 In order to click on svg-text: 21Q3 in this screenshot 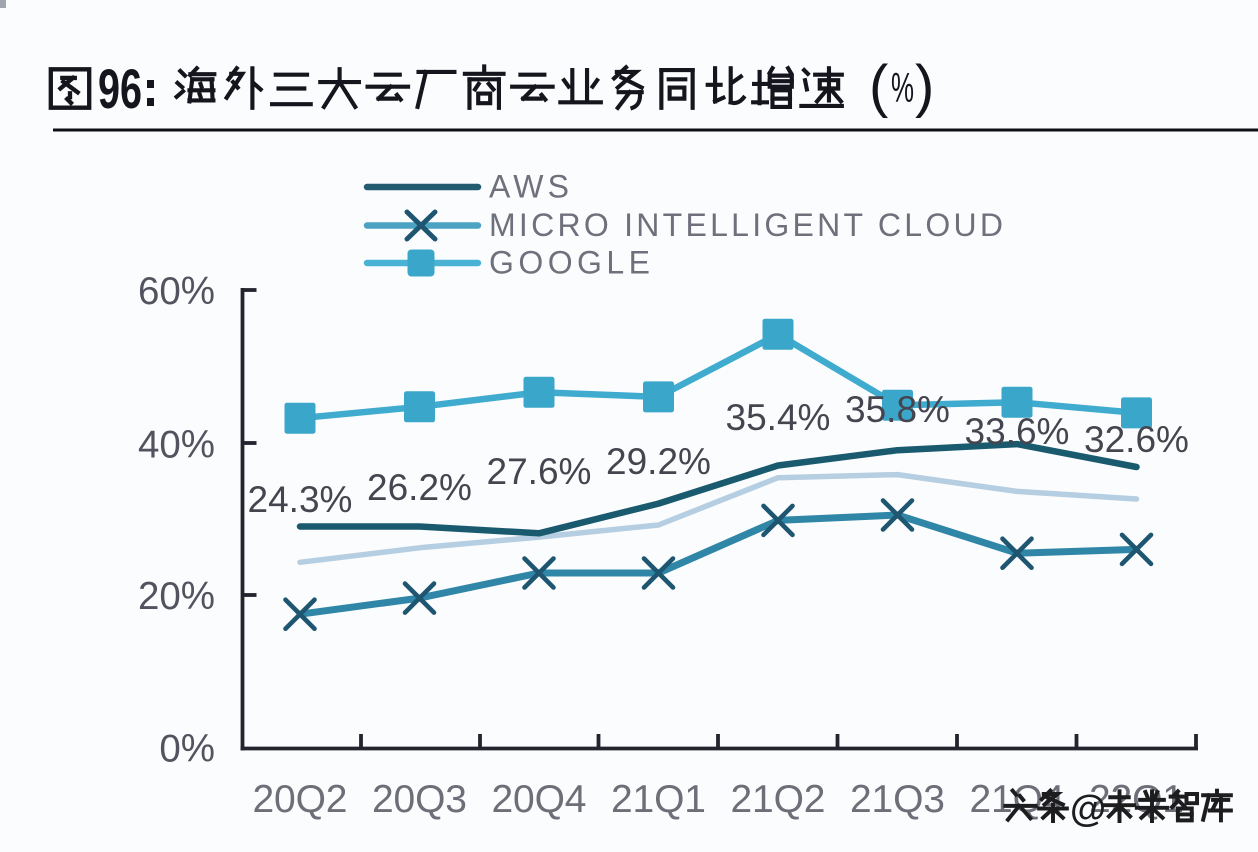, I will do `click(897, 799)`.